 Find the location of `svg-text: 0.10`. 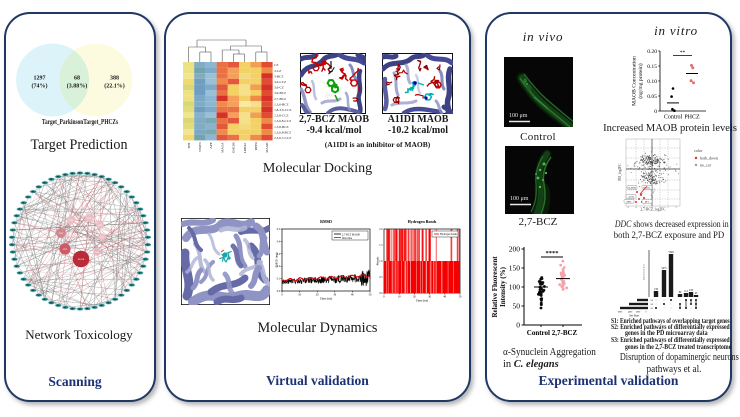

svg-text: 0.10 is located at coordinates (652, 82).